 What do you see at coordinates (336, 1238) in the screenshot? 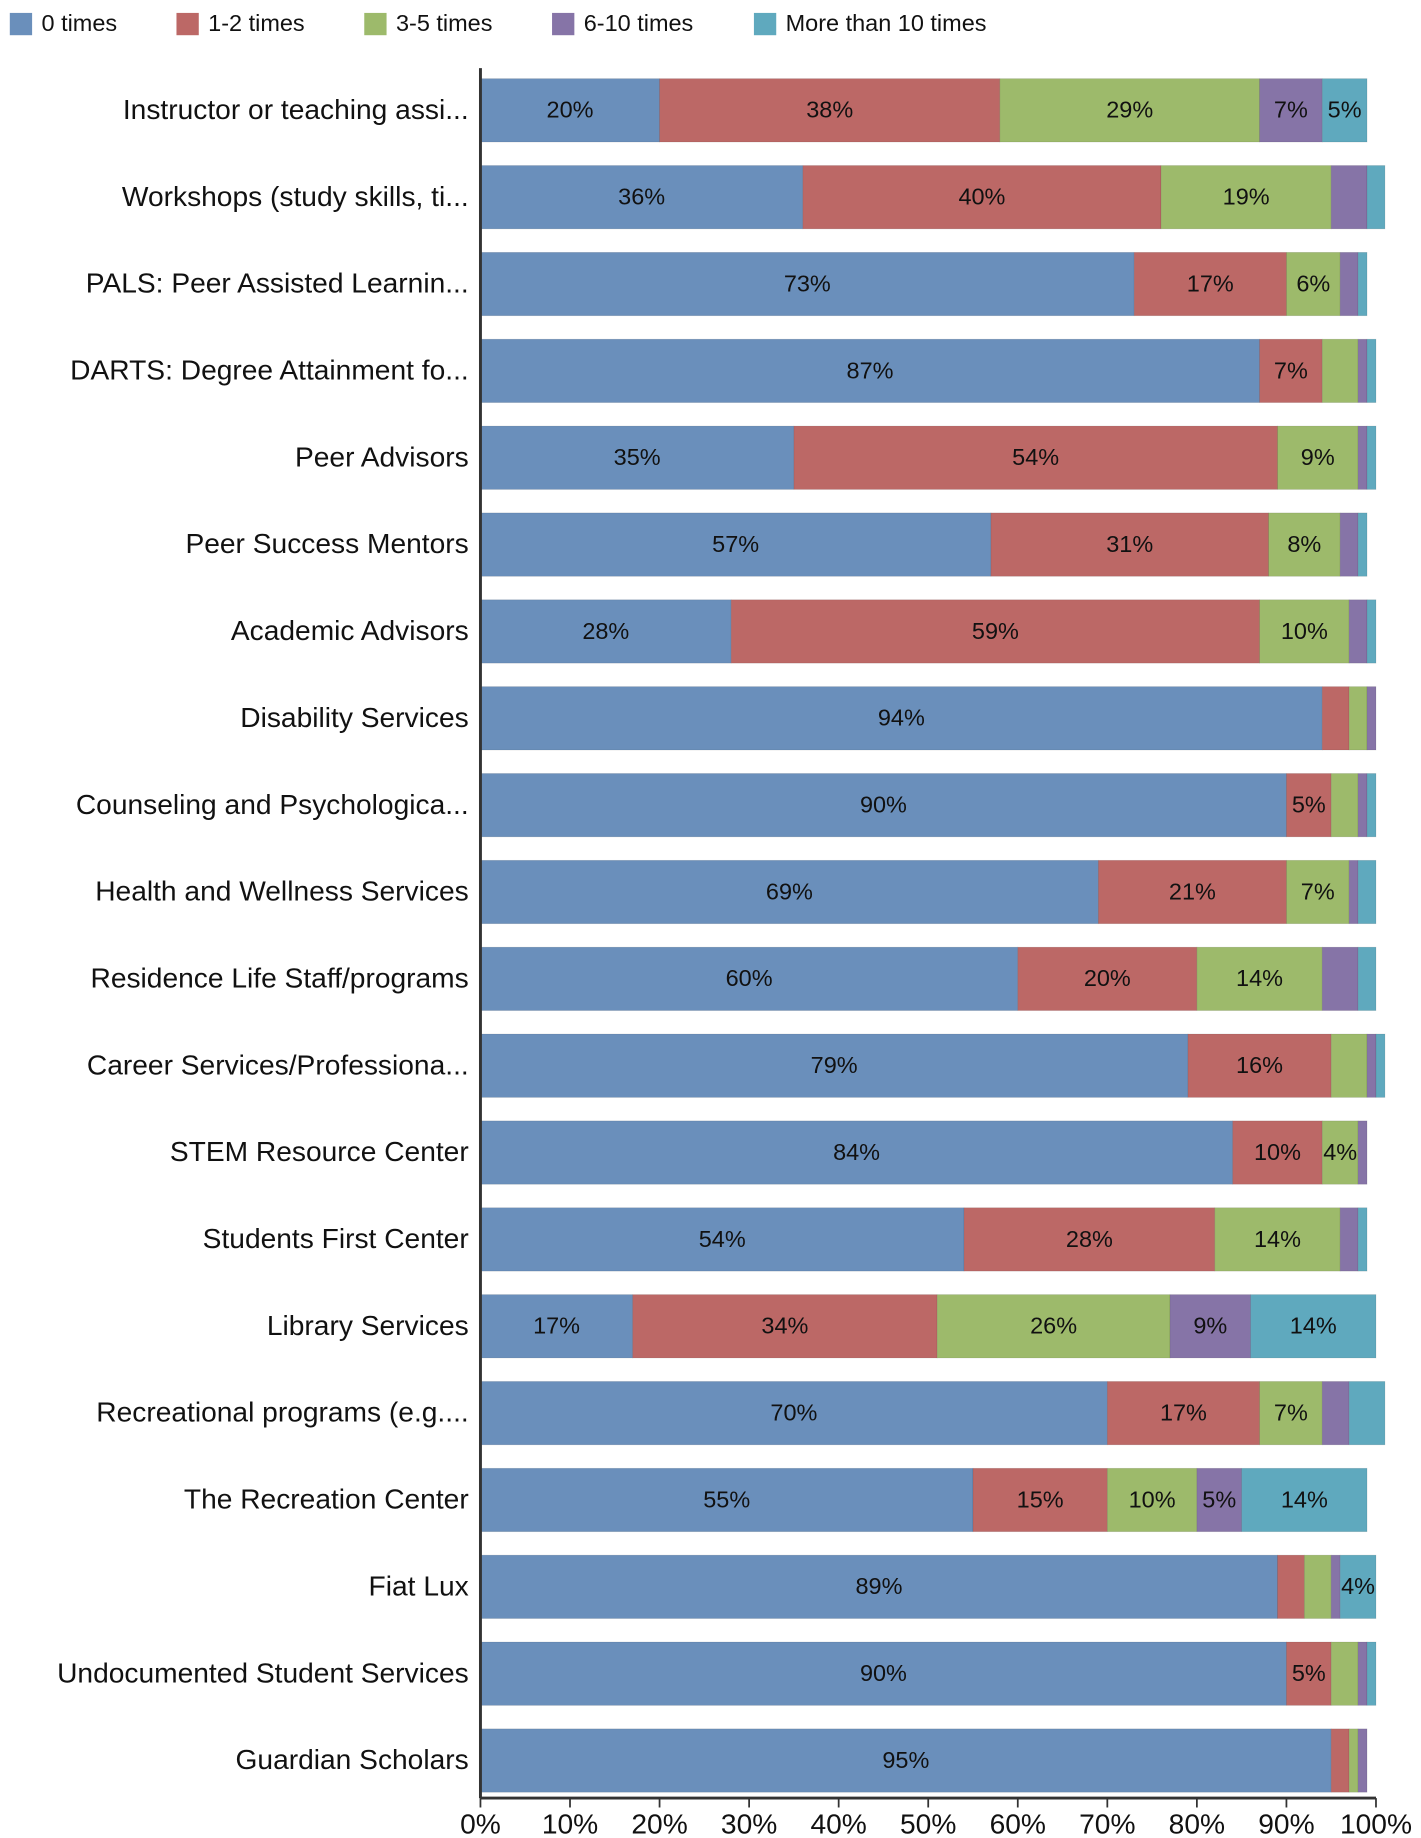
I see `y-tick-label: Students First Center` at bounding box center [336, 1238].